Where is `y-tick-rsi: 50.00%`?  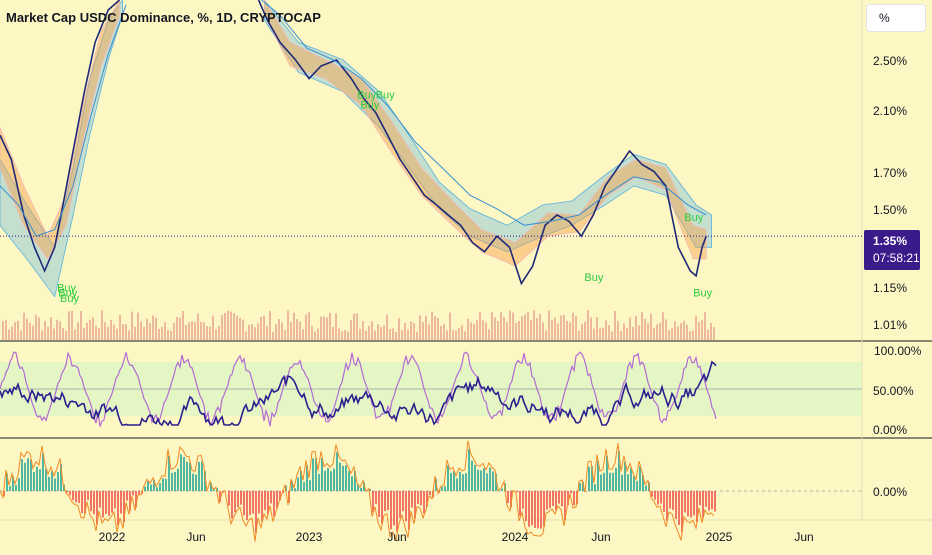 y-tick-rsi: 50.00% is located at coordinates (893, 391).